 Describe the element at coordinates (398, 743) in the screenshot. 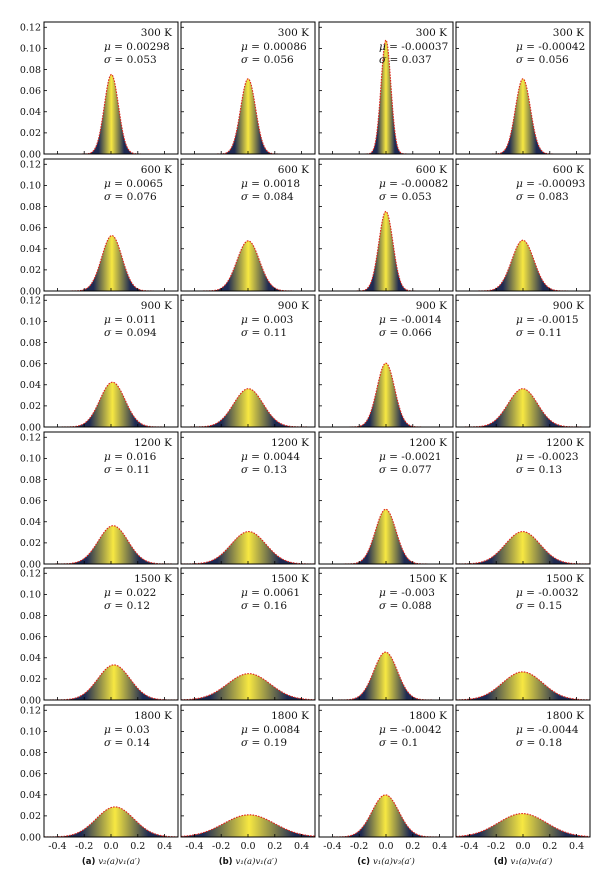

I see `sigma-label: σ = 0.1` at that location.